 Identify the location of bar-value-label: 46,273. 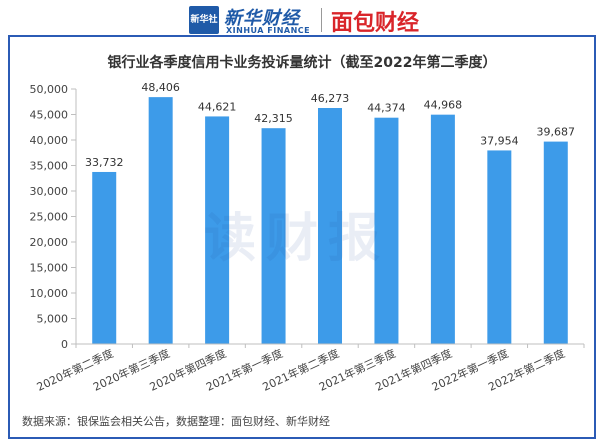
(330, 98).